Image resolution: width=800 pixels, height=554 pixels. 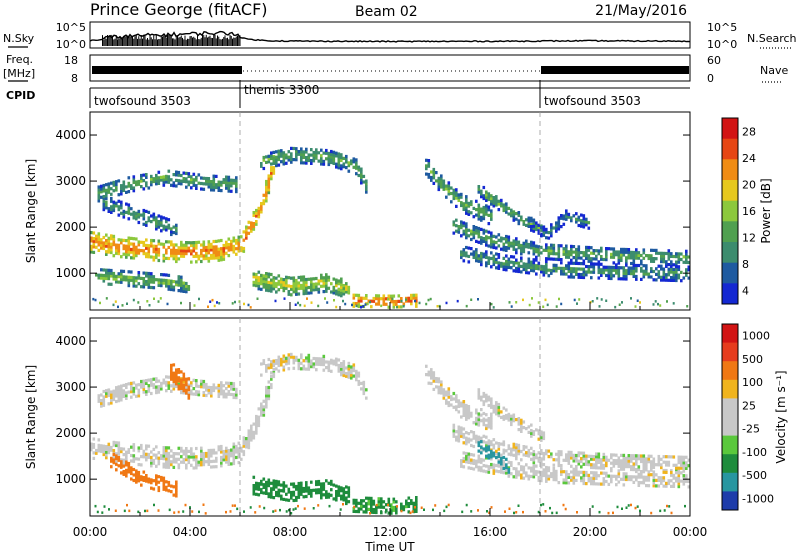 What do you see at coordinates (730, 501) in the screenshot?
I see `colorbar-segment` at bounding box center [730, 501].